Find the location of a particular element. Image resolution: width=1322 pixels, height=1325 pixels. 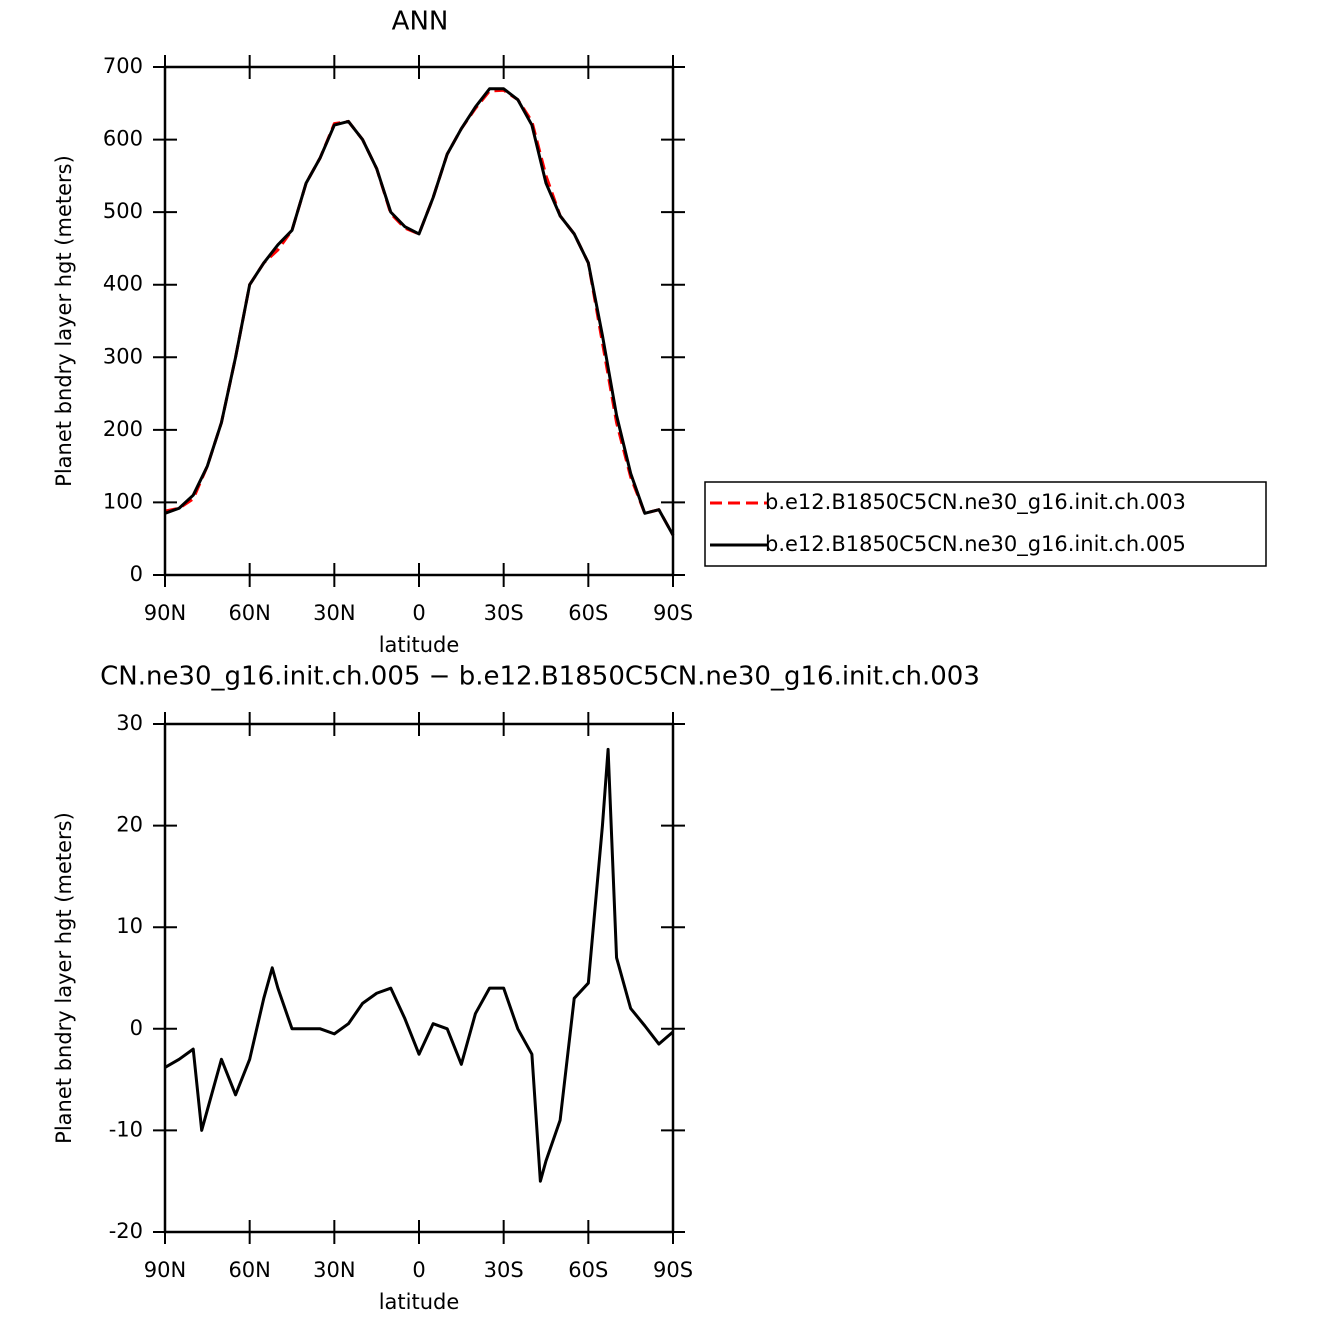

y-tick-label: 30 is located at coordinates (129, 723).